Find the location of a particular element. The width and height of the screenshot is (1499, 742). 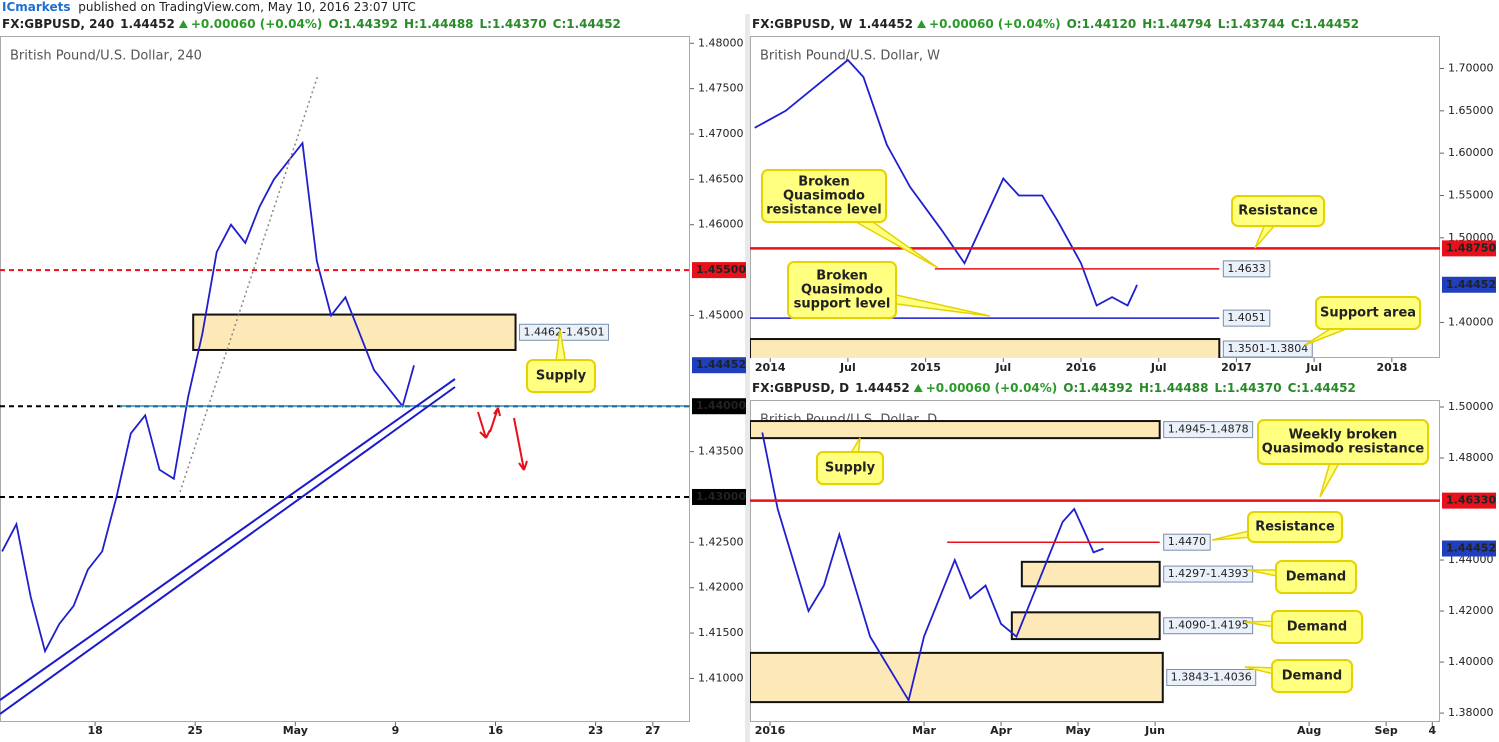

x-tick-label: 23 is located at coordinates (595, 730).